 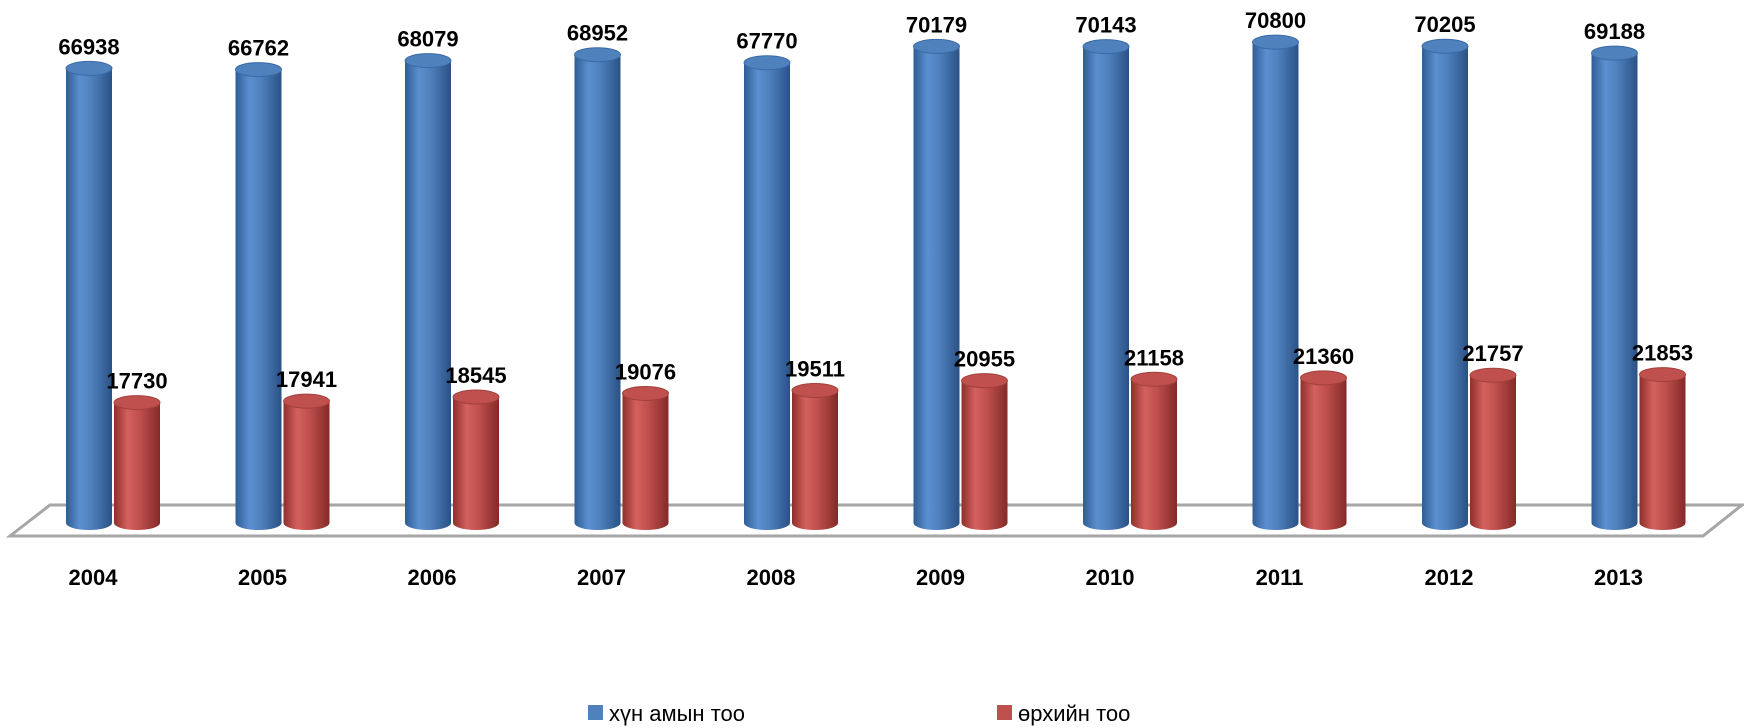 I want to click on bar-body-population-2004, so click(x=89, y=299).